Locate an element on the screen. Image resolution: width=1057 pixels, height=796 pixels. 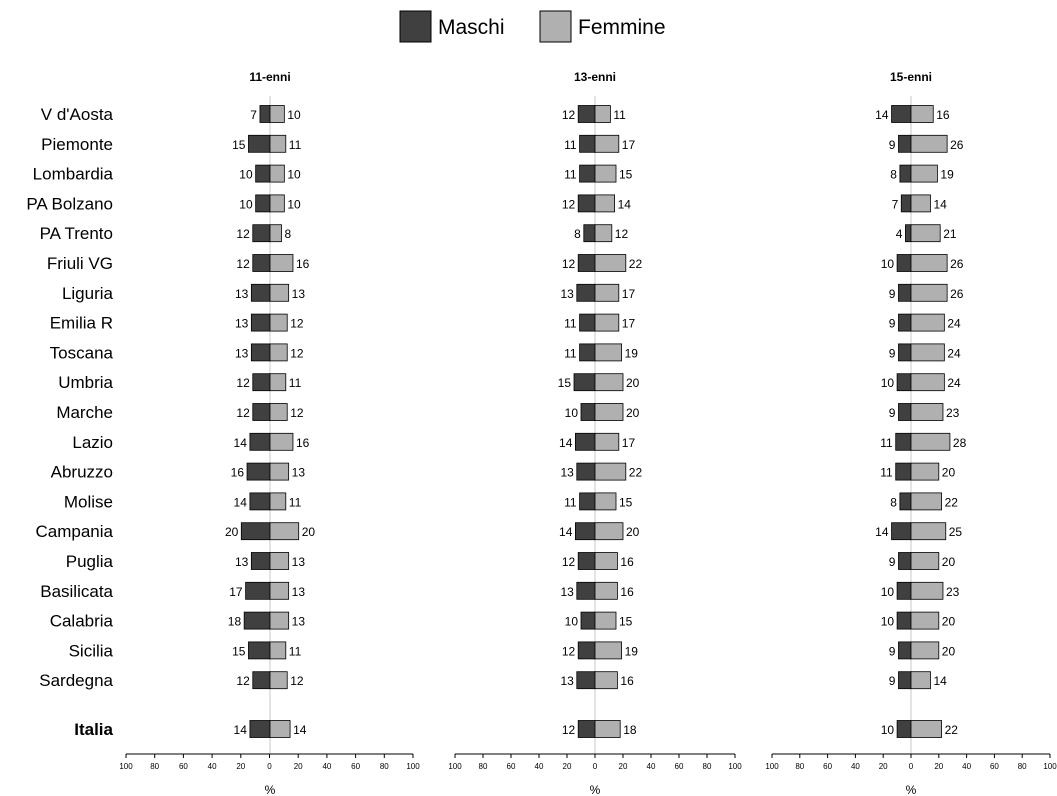
region-label-italia: Italia is located at coordinates (93, 729).